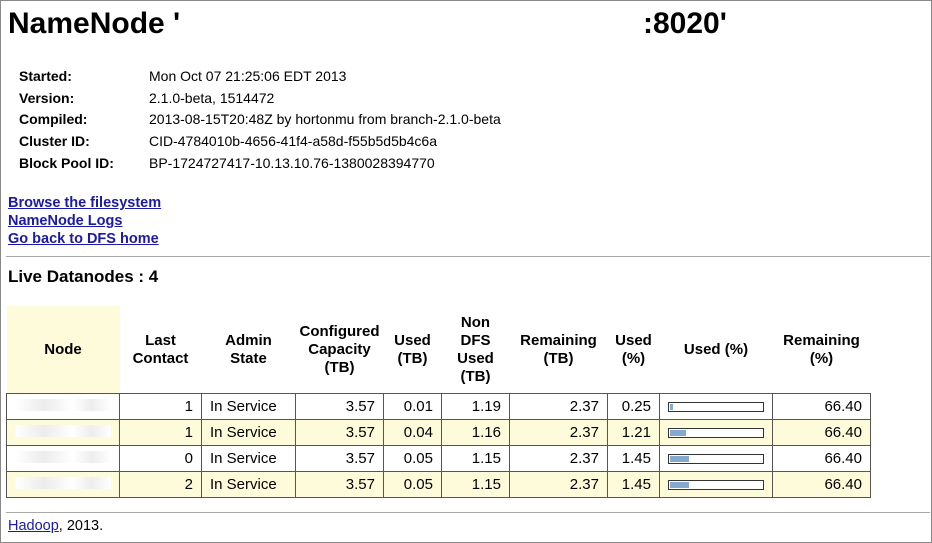 The image size is (932, 543). What do you see at coordinates (47, 97) in the screenshot?
I see `info-label: Version:` at bounding box center [47, 97].